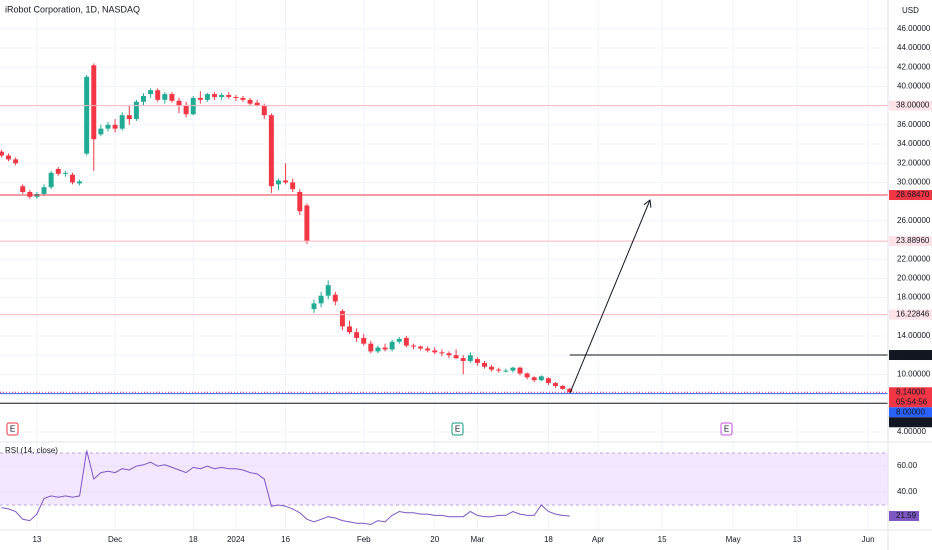 The width and height of the screenshot is (932, 550). Describe the element at coordinates (914, 162) in the screenshot. I see `y-tick-label: 32.00000` at that location.